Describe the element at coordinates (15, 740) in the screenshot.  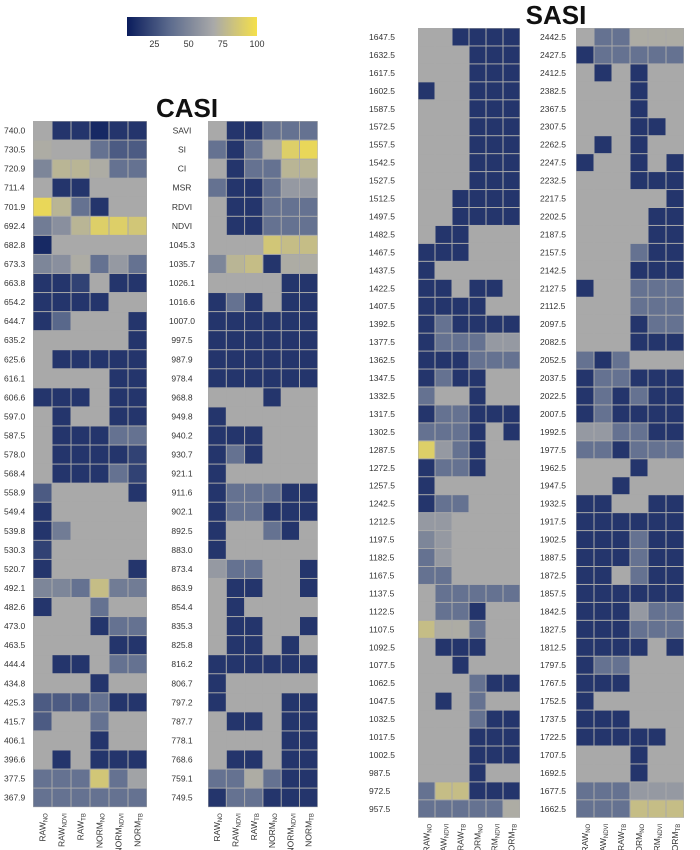
I see `row-tick-label: 406.1` at that location.